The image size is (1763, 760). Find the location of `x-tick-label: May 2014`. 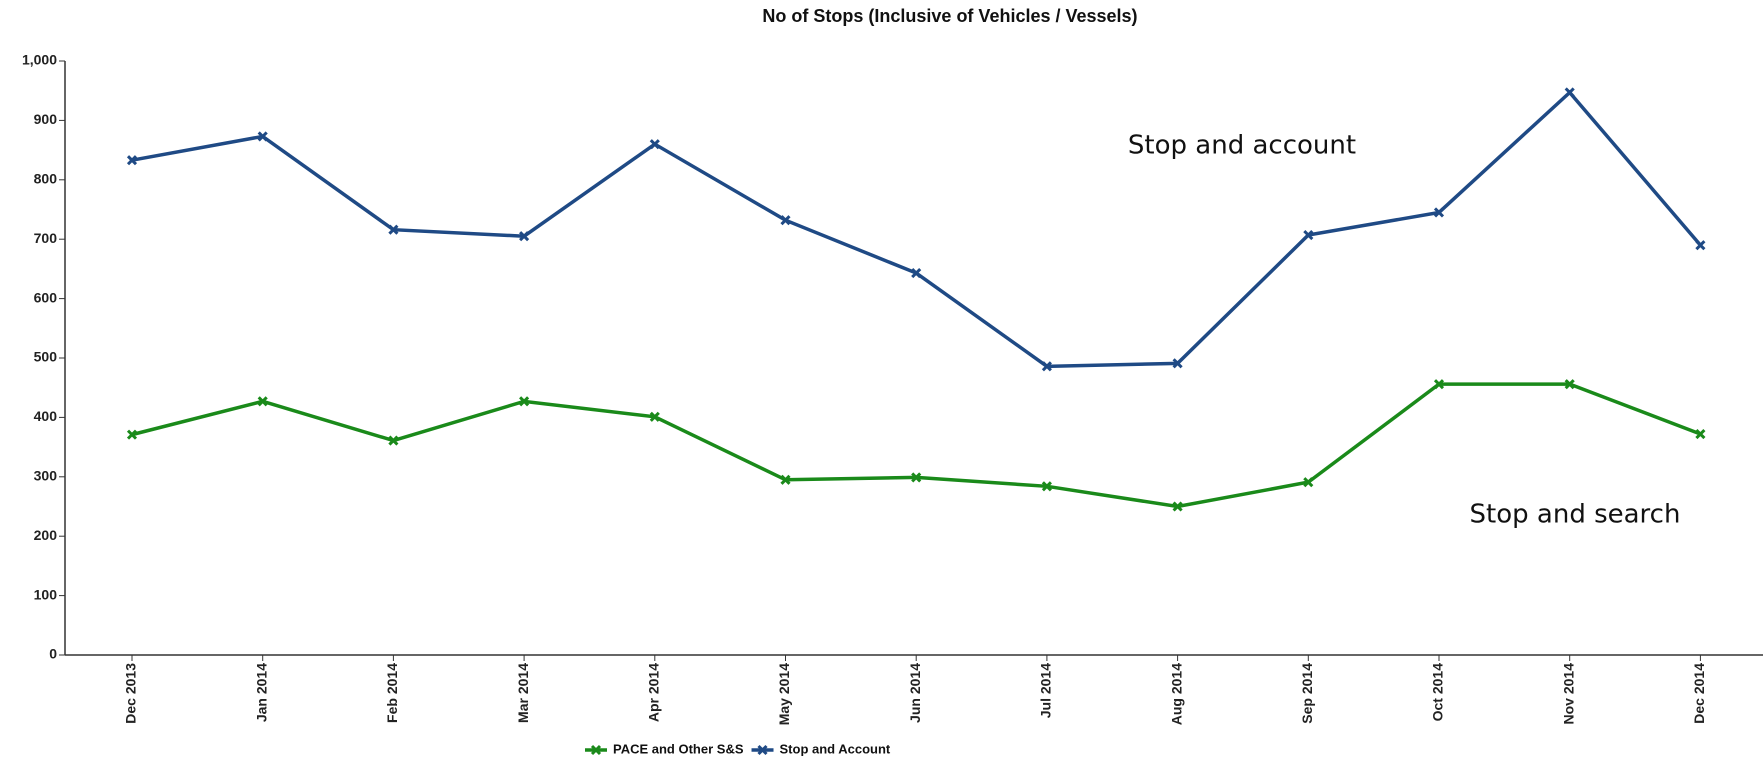

x-tick-label: May 2014 is located at coordinates (784, 694).